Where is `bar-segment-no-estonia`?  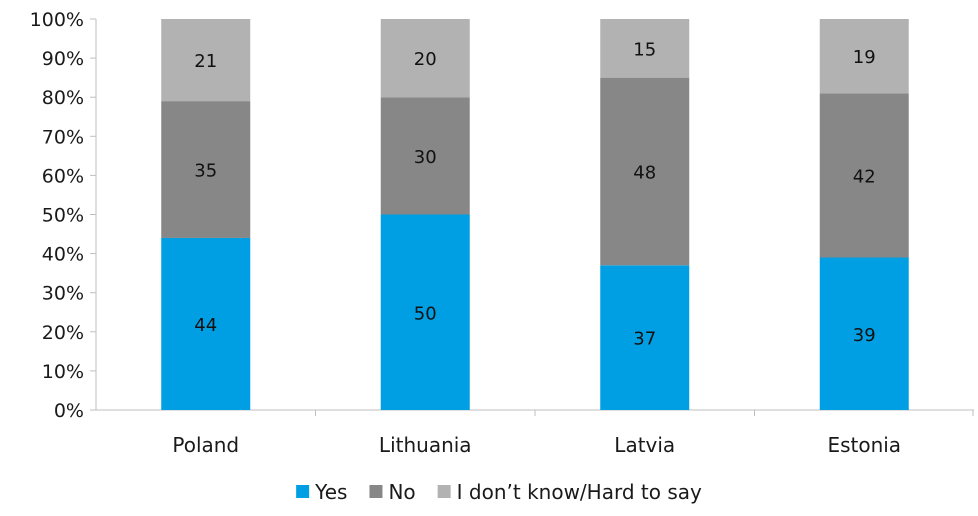 bar-segment-no-estonia is located at coordinates (864, 175).